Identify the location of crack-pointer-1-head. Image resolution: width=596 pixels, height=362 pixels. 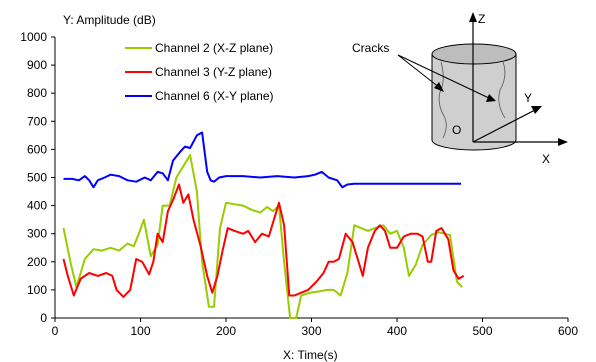
(439, 87).